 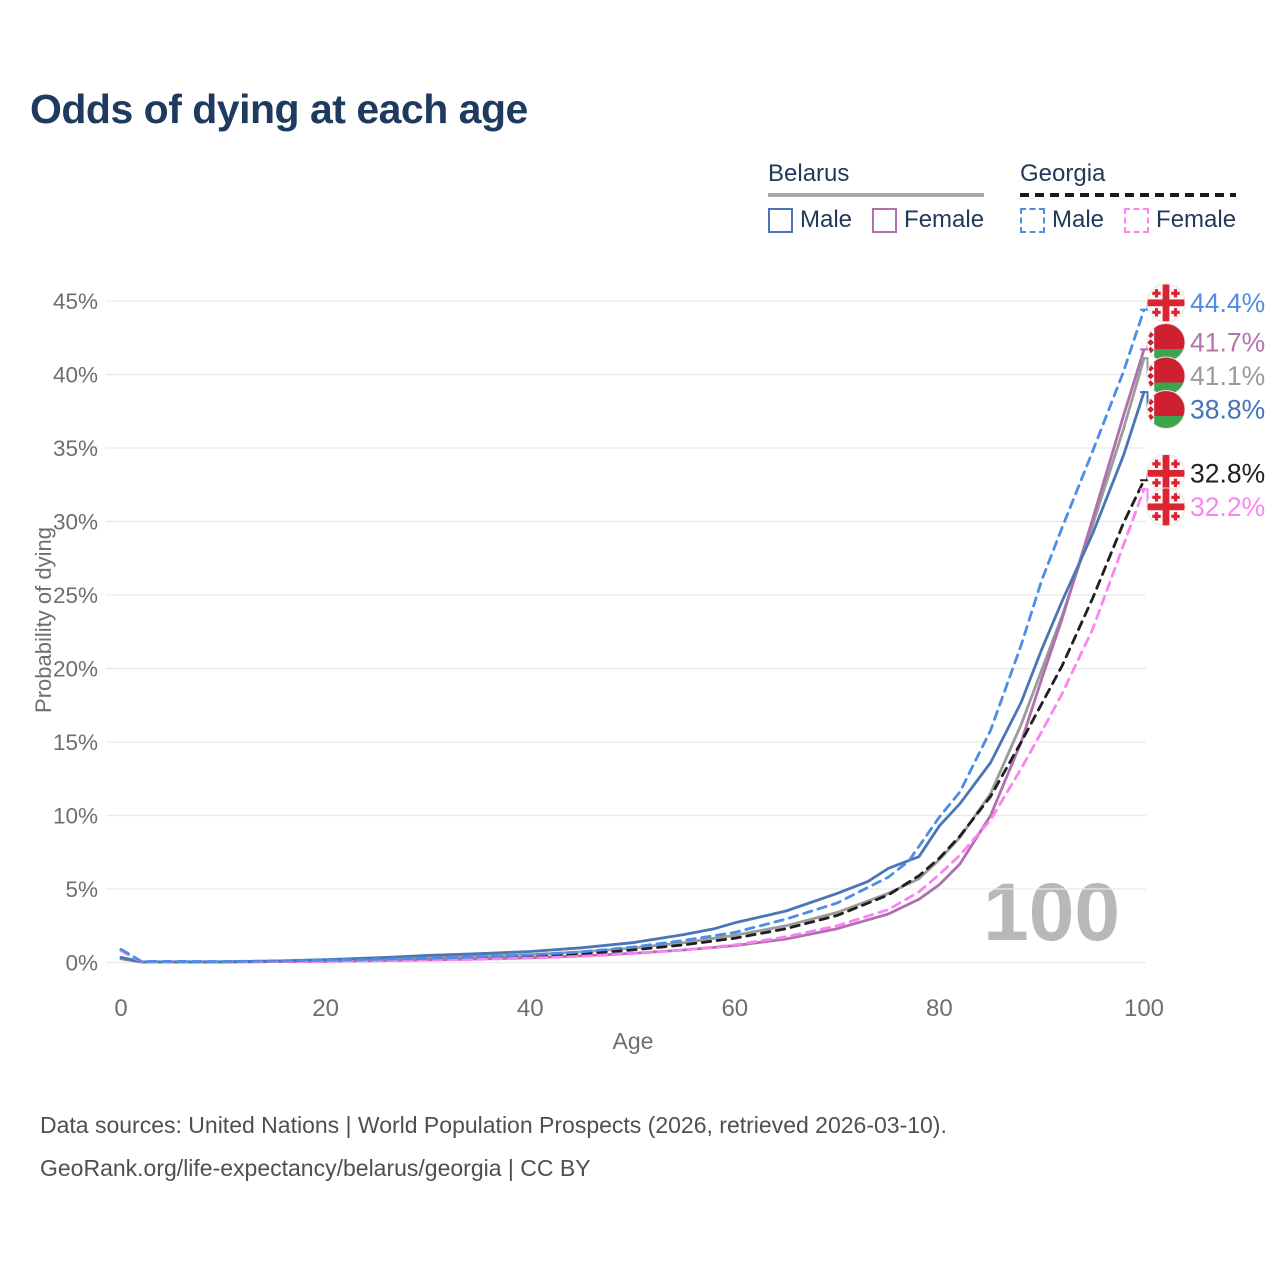 I want to click on page-title: Odds of dying at each age, so click(x=279, y=109).